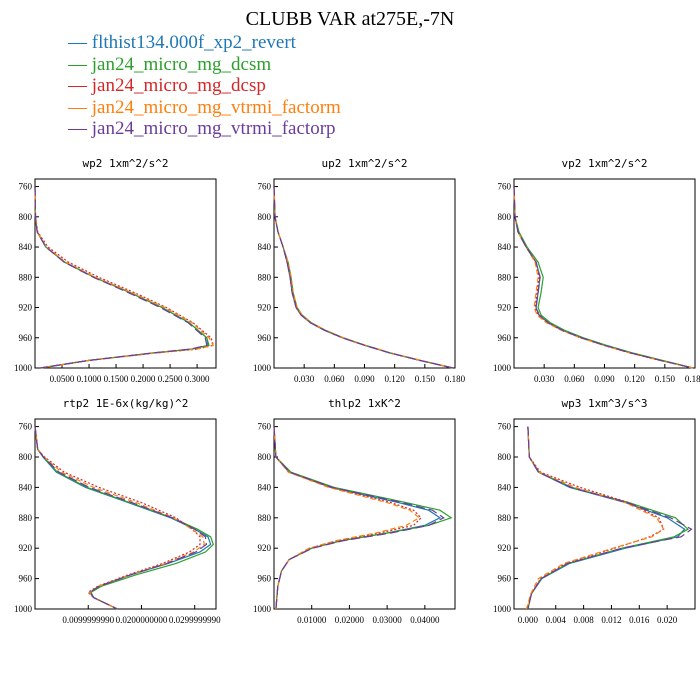 This screenshot has width=700, height=700. What do you see at coordinates (350, 19) in the screenshot?
I see `page-title: CLUBB VAR at275E,-7N` at bounding box center [350, 19].